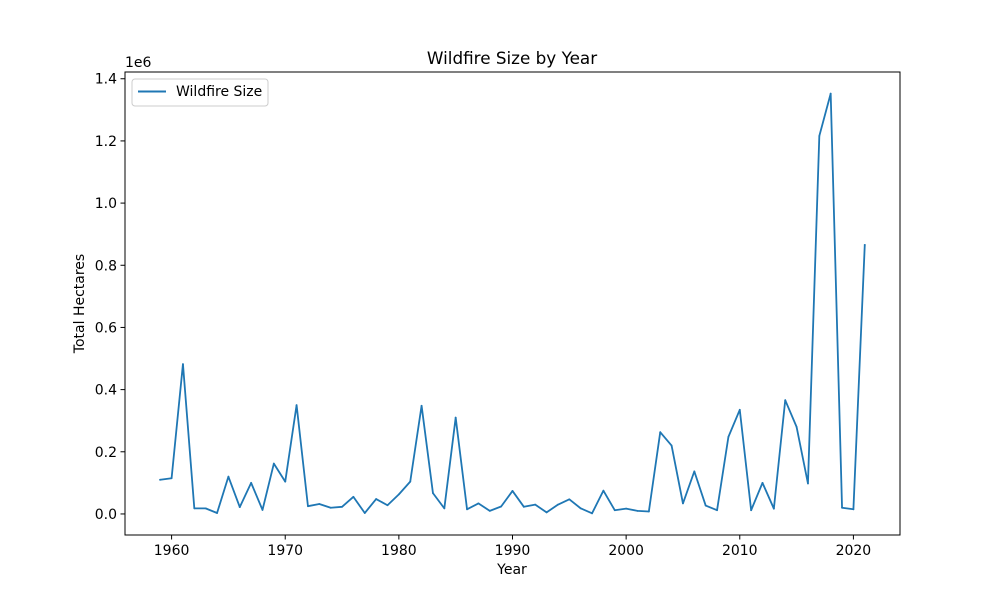  Describe the element at coordinates (106, 453) in the screenshot. I see `y-tick-label: 0.2` at that location.